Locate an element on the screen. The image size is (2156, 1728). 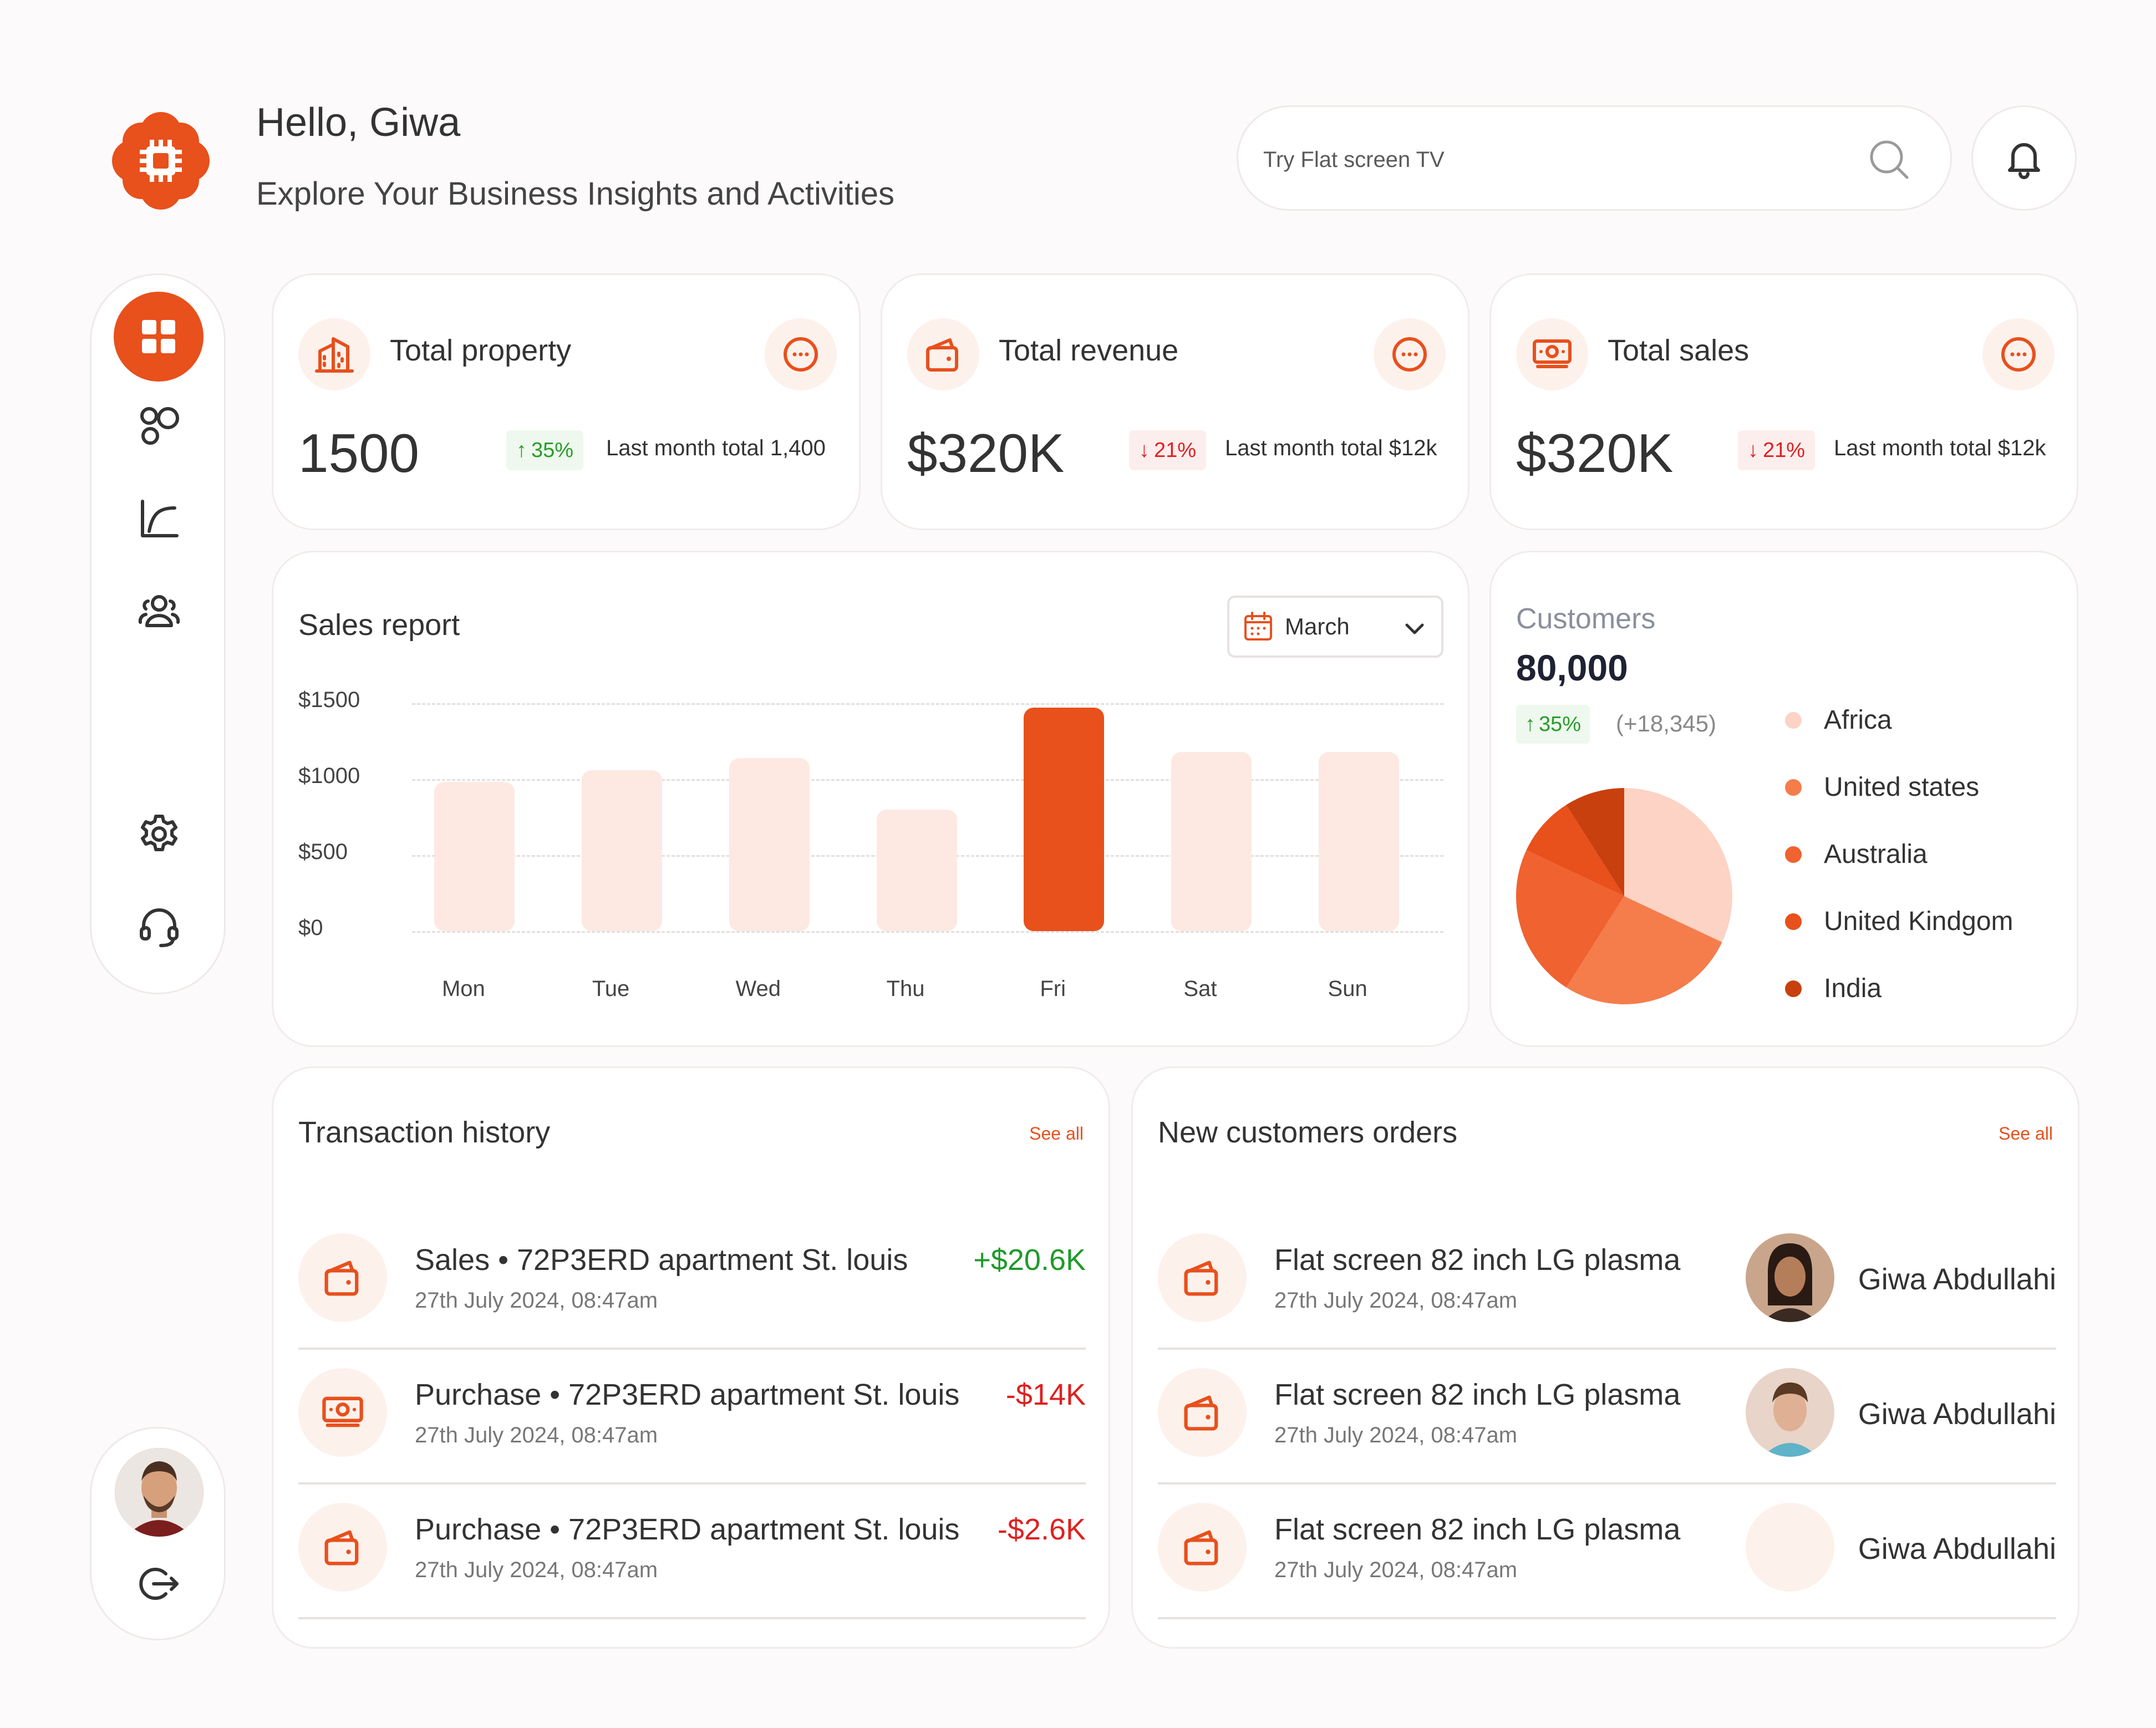
search-bar is located at coordinates (1594, 158).